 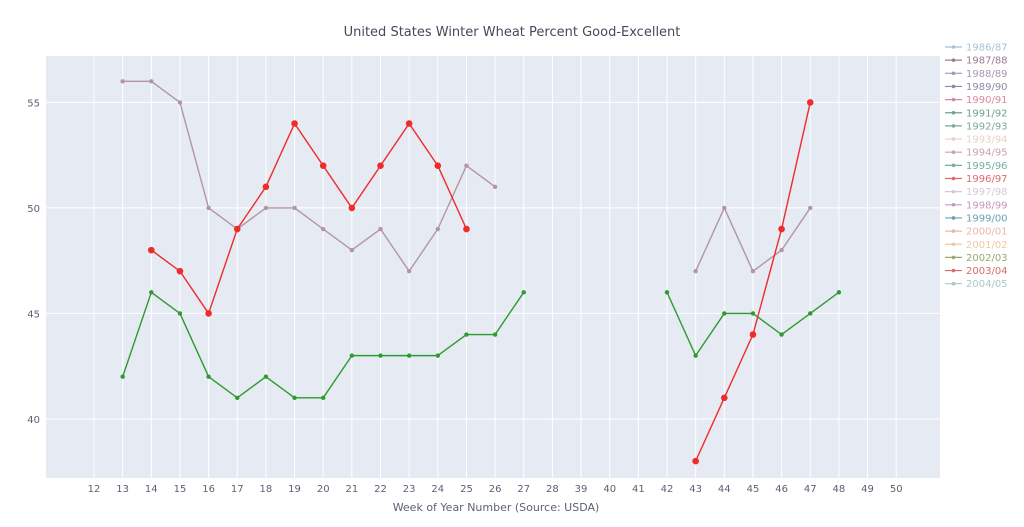 I want to click on legend-item: 1997/98, so click(x=976, y=192).